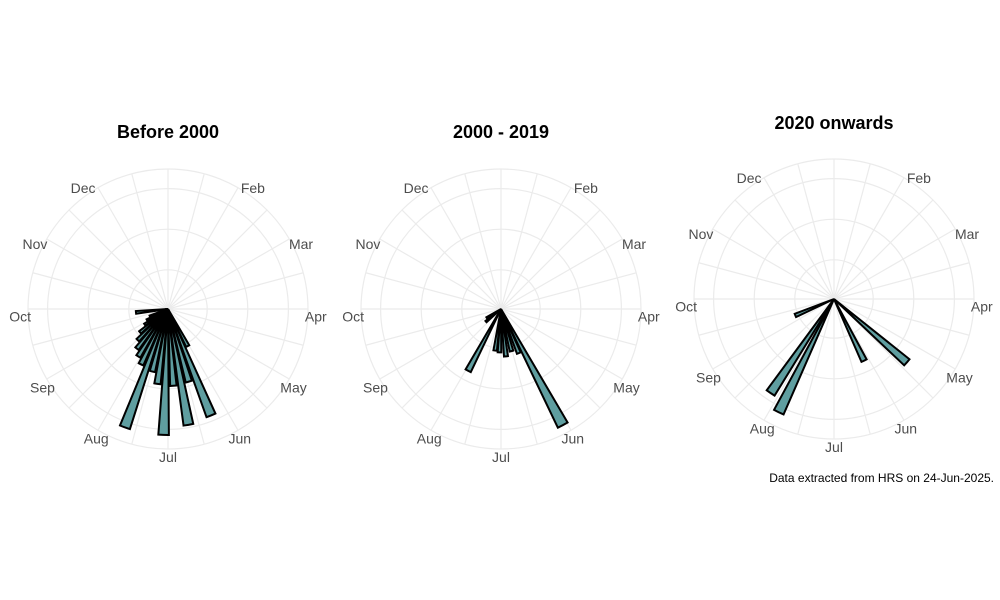 The width and height of the screenshot is (1000, 600). I want to click on chart-title: Before 2000, so click(168, 132).